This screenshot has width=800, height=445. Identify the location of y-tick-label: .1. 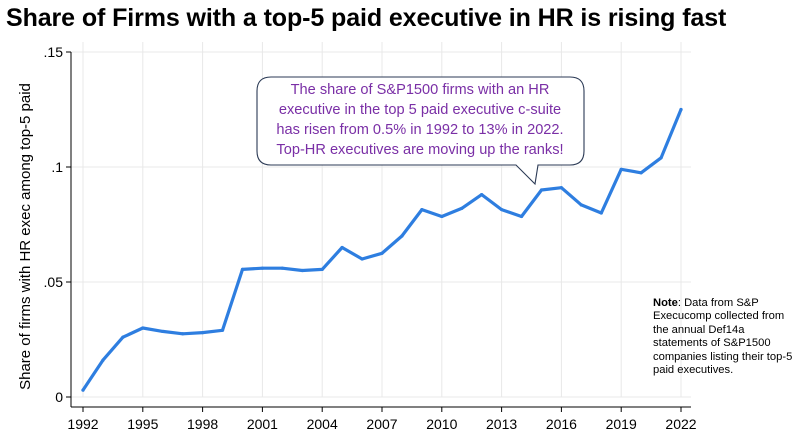
(57, 167).